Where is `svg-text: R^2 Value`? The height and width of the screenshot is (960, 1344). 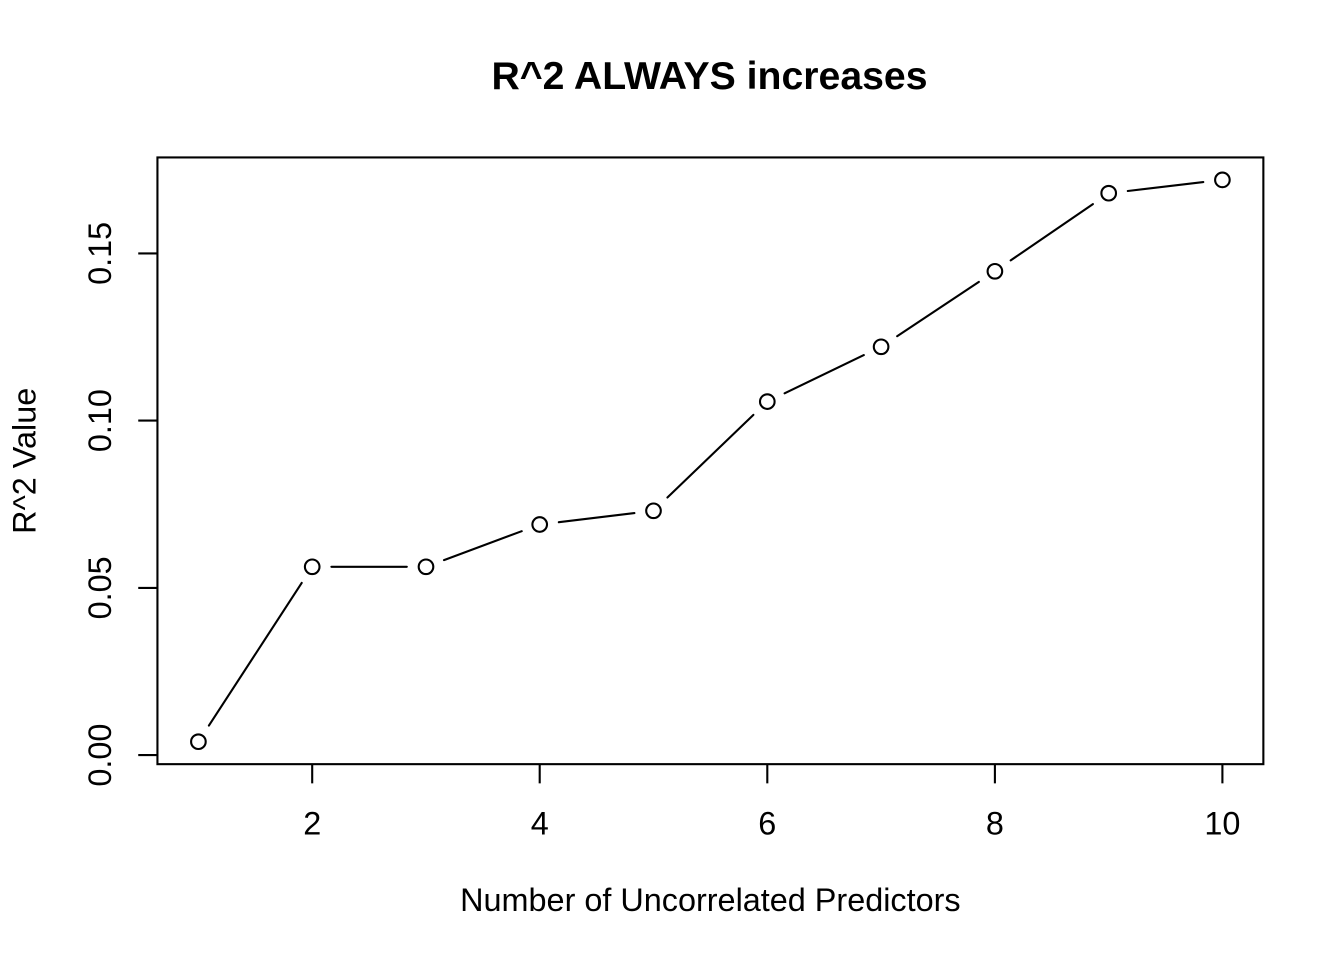 svg-text: R^2 Value is located at coordinates (25, 461).